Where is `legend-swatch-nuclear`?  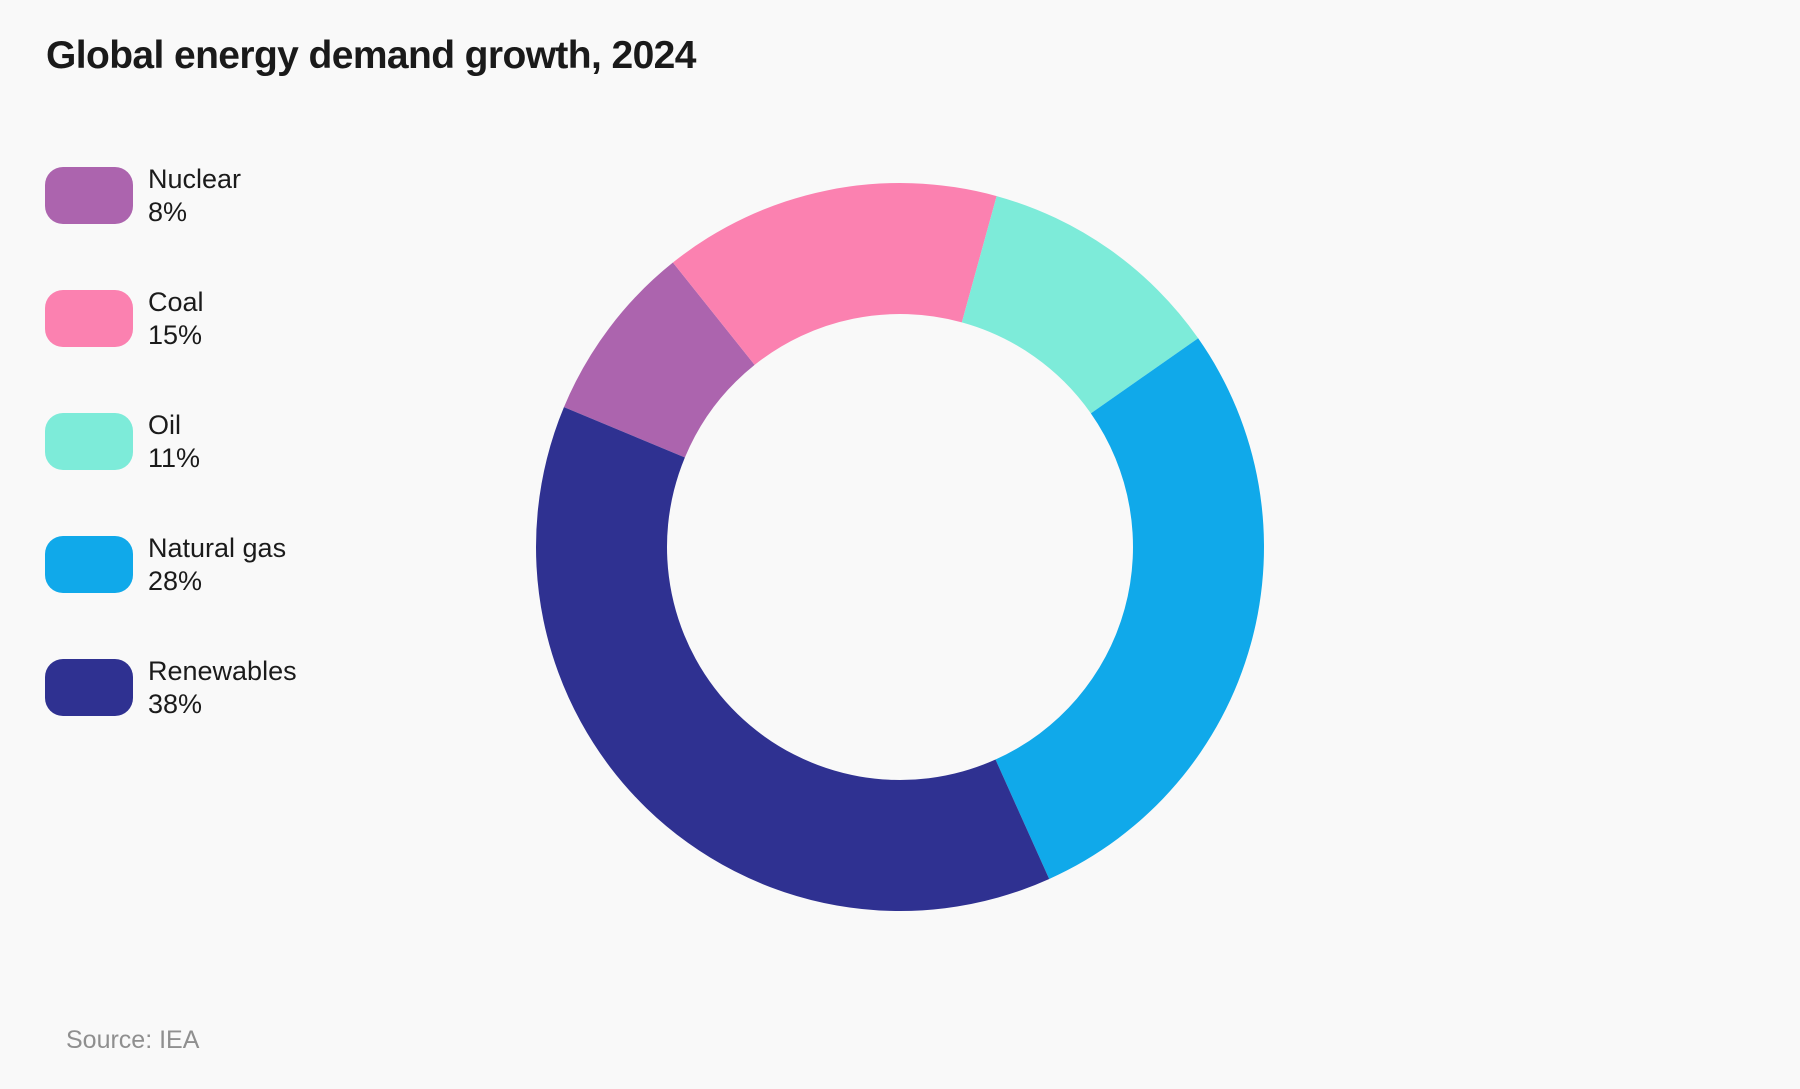
legend-swatch-nuclear is located at coordinates (89, 195).